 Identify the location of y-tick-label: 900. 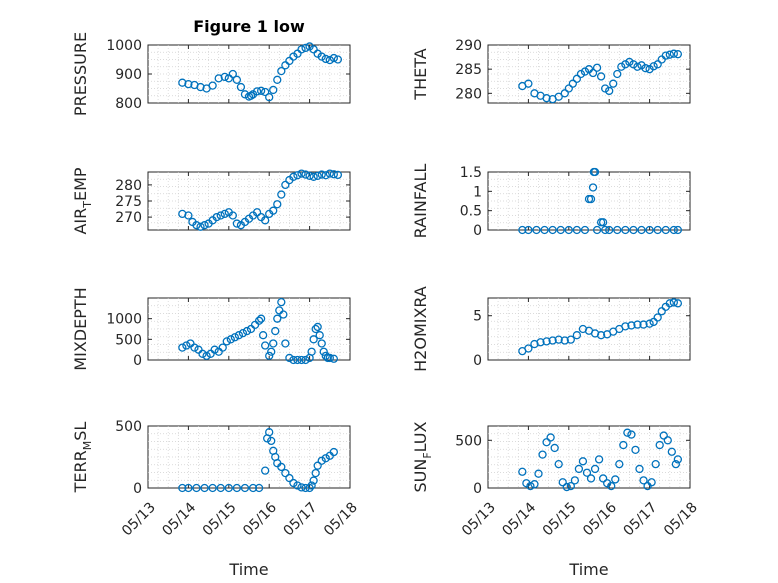
(128, 75).